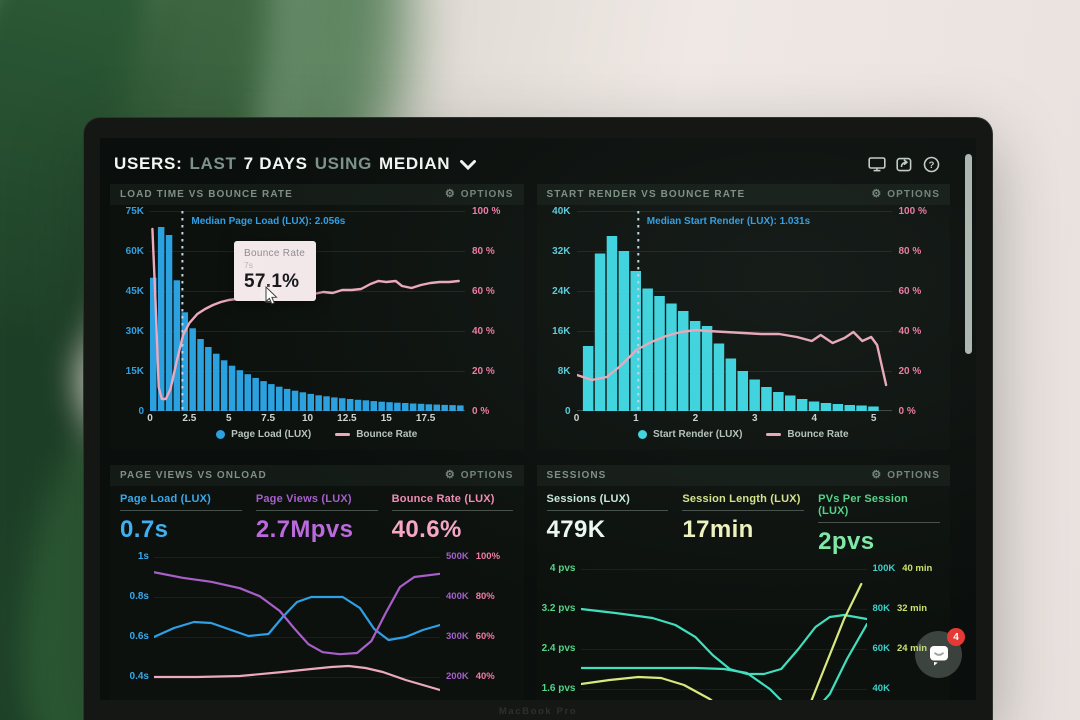 This screenshot has width=1080, height=720. Describe the element at coordinates (558, 648) in the screenshot. I see `y-axis-tick: 2.4 pvs` at that location.